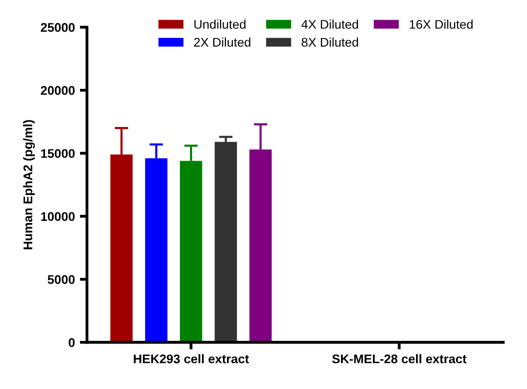 This screenshot has width=527, height=389. I want to click on y-tick-label: 15000, so click(58, 153).